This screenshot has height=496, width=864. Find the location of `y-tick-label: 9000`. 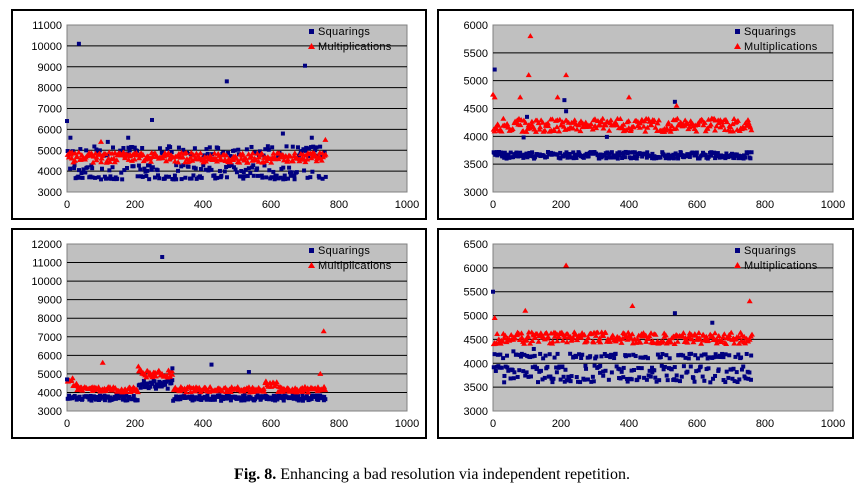

y-tick-label: 9000 is located at coordinates (50, 301).